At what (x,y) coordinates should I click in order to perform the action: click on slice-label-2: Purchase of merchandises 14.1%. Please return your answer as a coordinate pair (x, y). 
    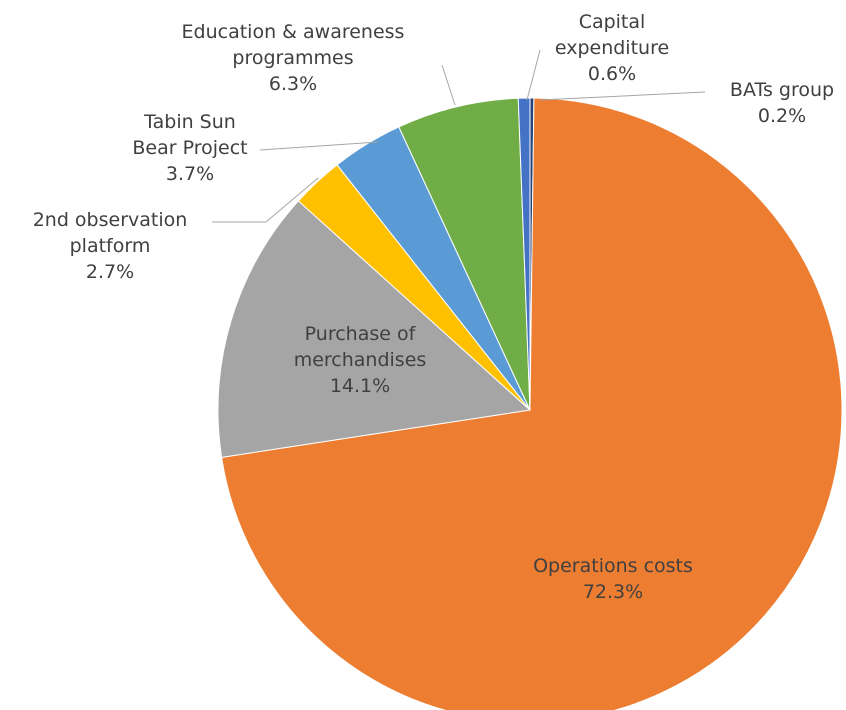
    Looking at the image, I should click on (360, 360).